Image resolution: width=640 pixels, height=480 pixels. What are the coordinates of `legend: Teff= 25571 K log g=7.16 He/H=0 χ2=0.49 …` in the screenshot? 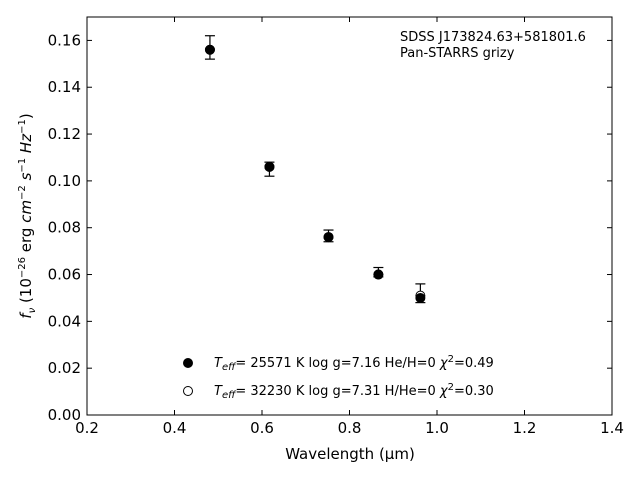 It's located at (338, 377).